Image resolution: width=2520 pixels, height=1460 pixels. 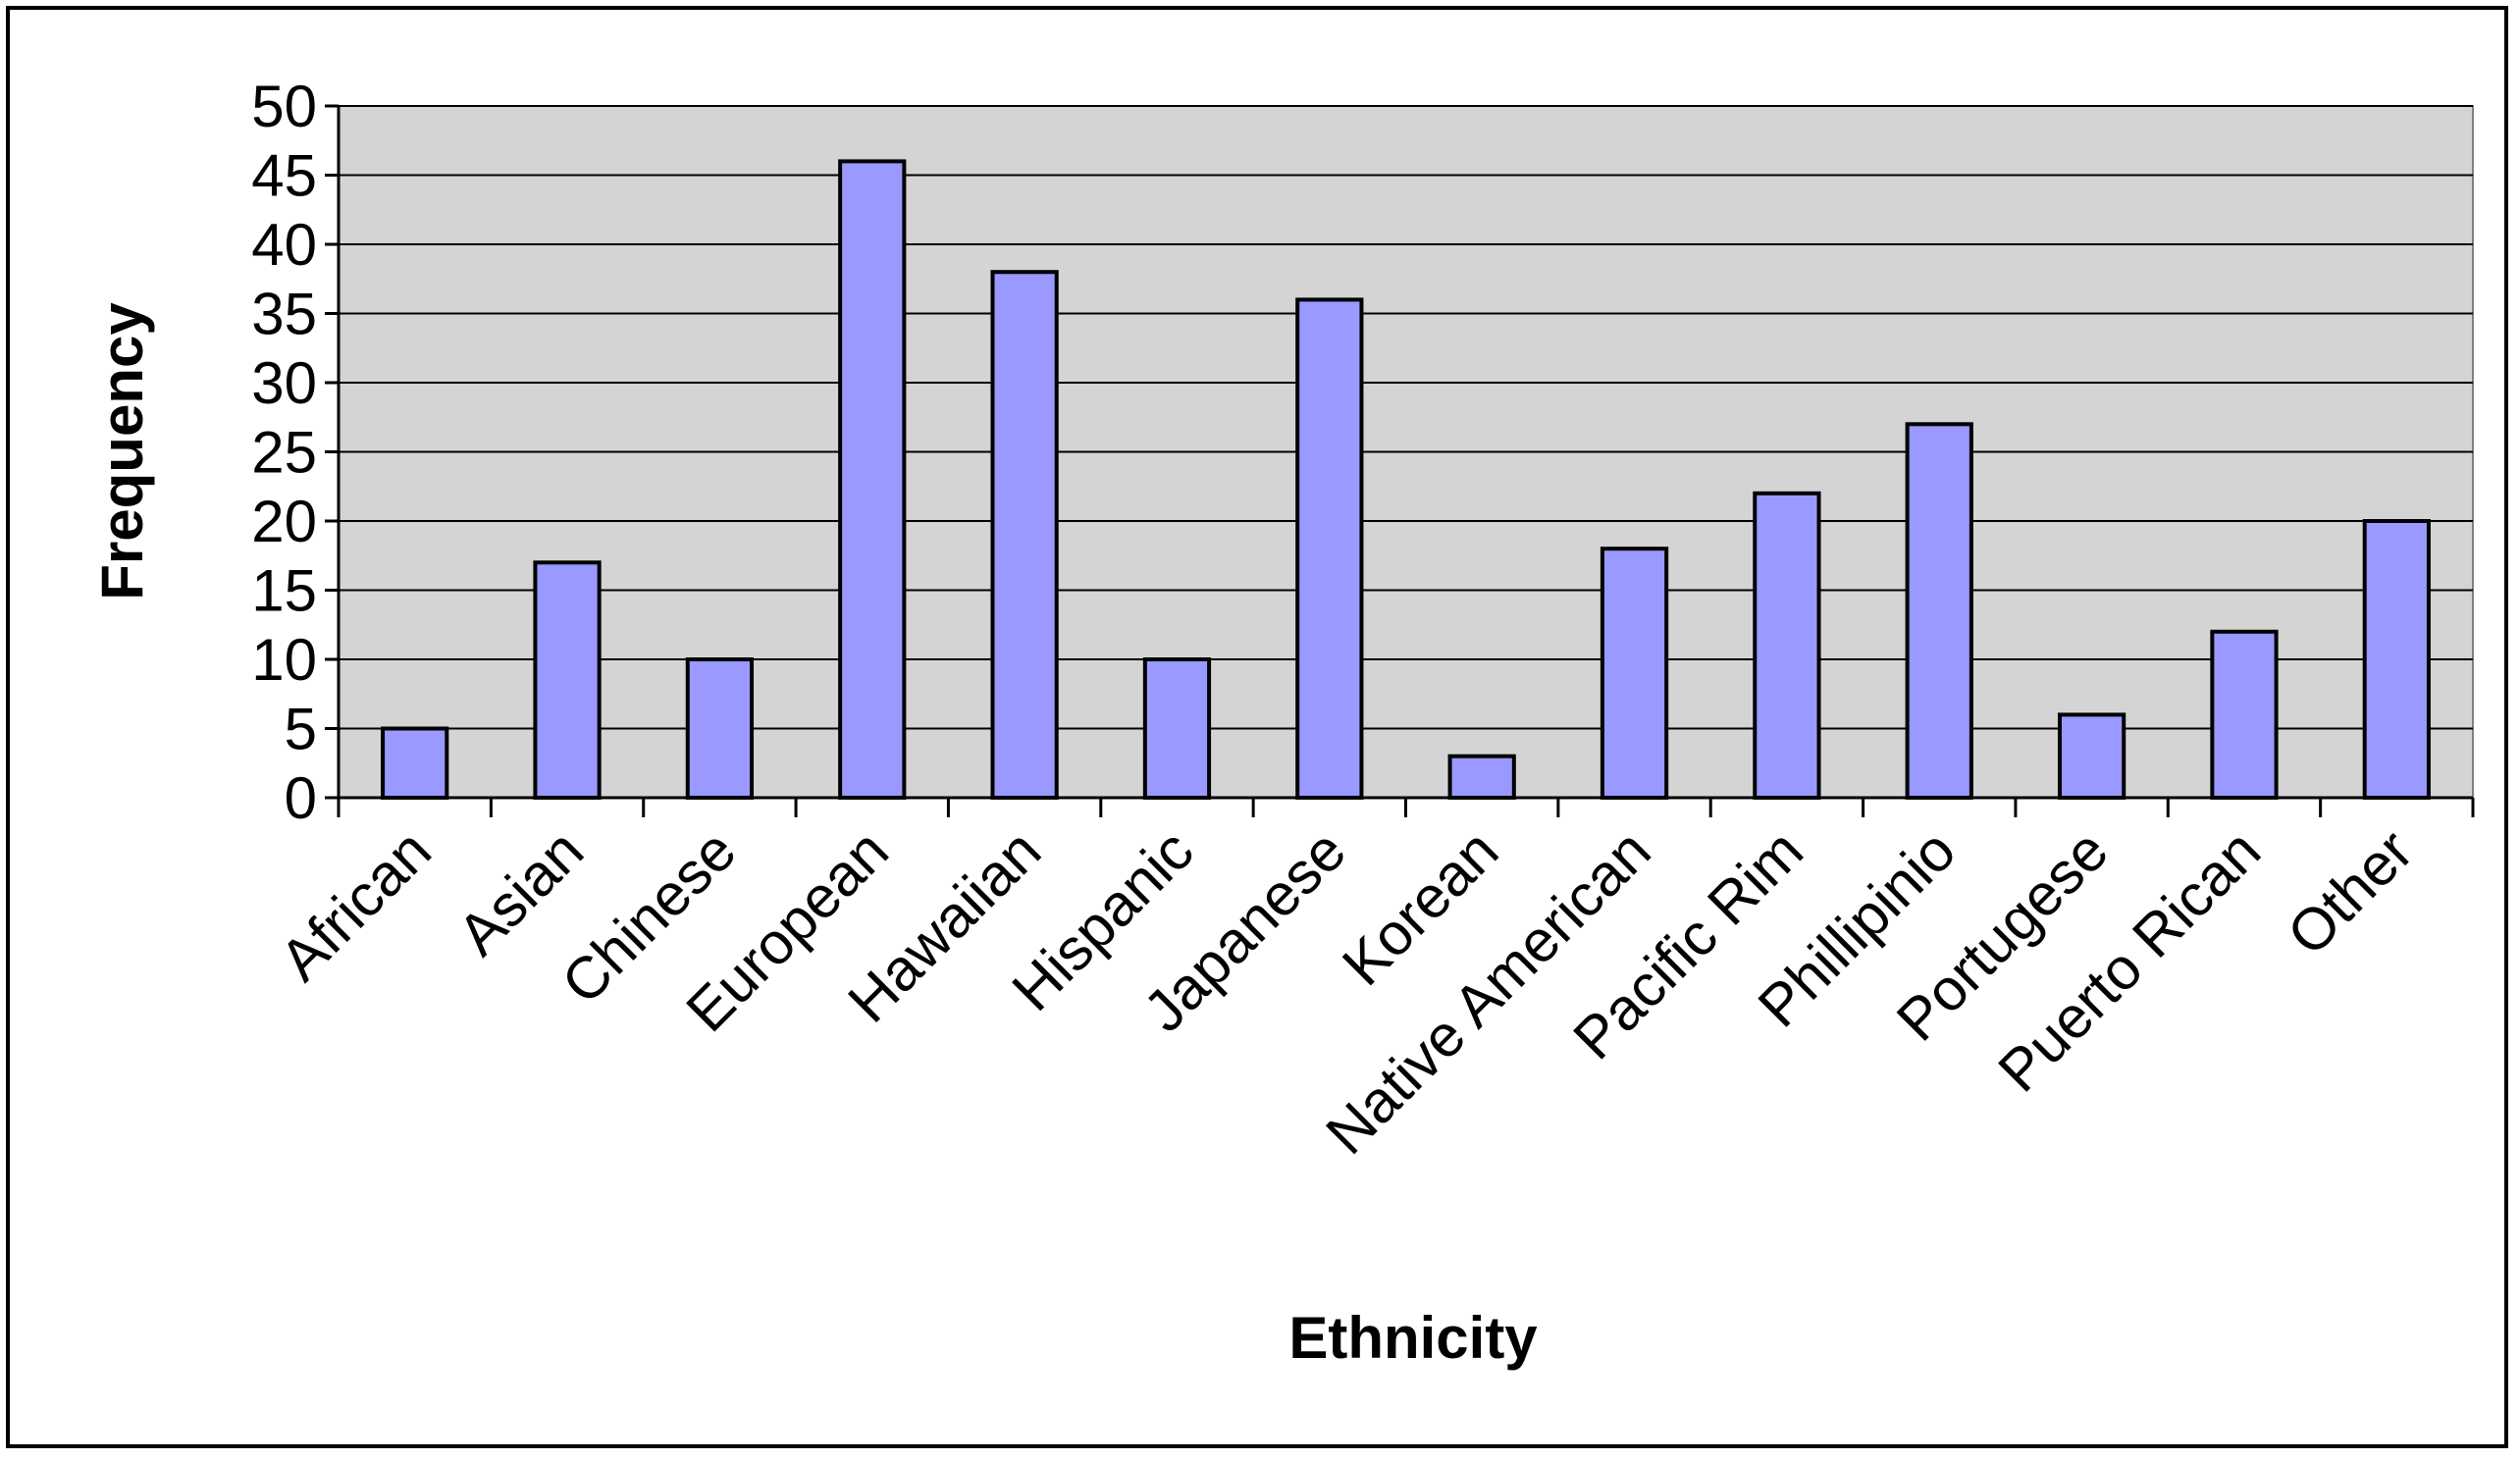 What do you see at coordinates (2396, 659) in the screenshot?
I see `bar-other` at bounding box center [2396, 659].